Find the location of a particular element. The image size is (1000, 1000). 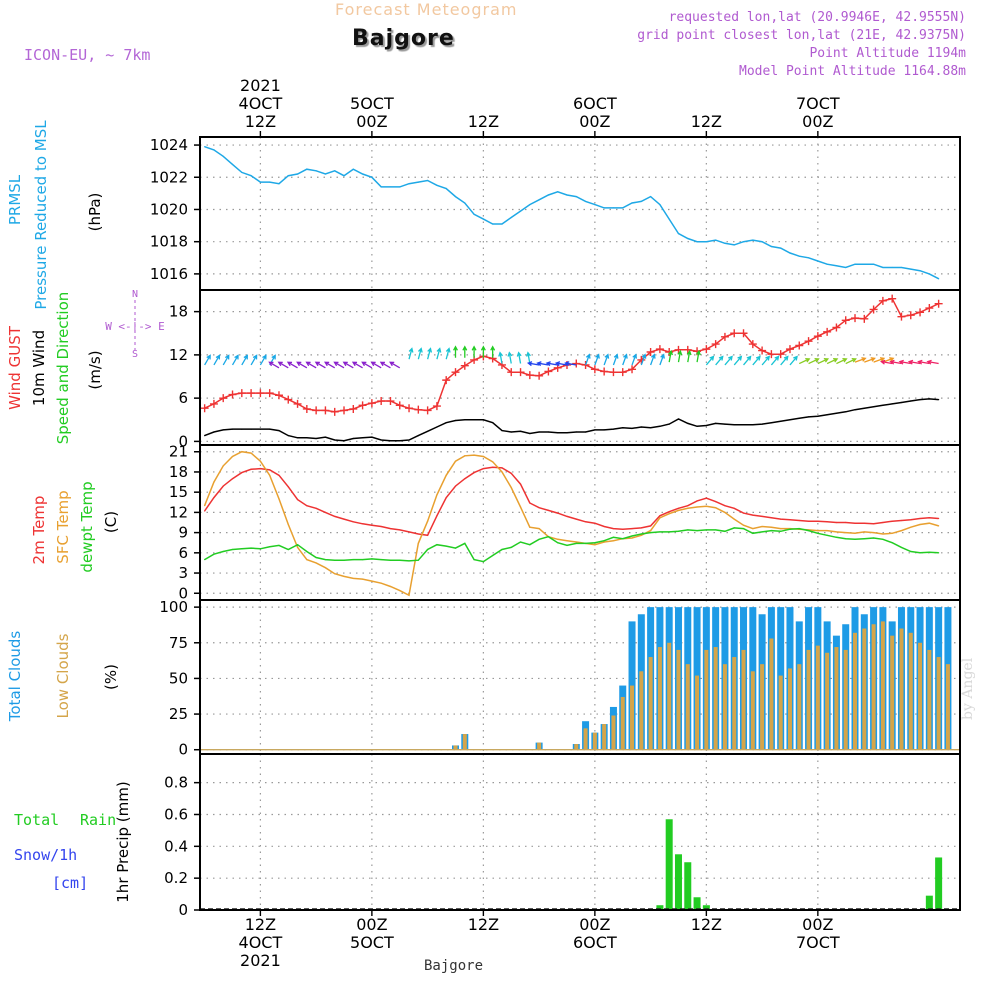

ylabel-speed-direction: Speed and Direction is located at coordinates (63, 368).